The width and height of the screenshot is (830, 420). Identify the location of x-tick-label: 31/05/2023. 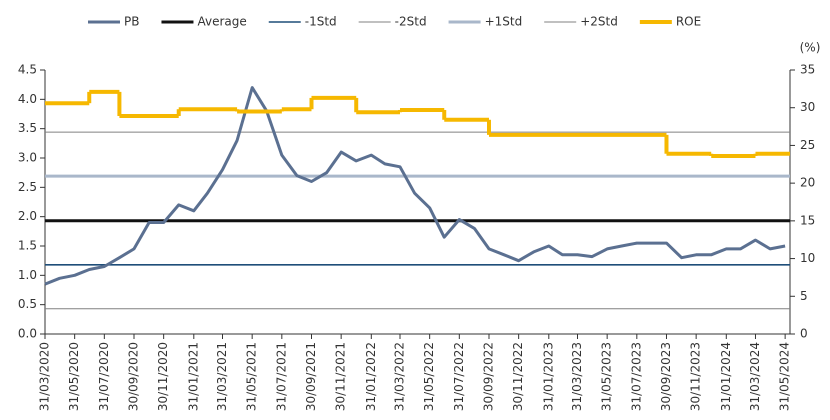
(607, 376).